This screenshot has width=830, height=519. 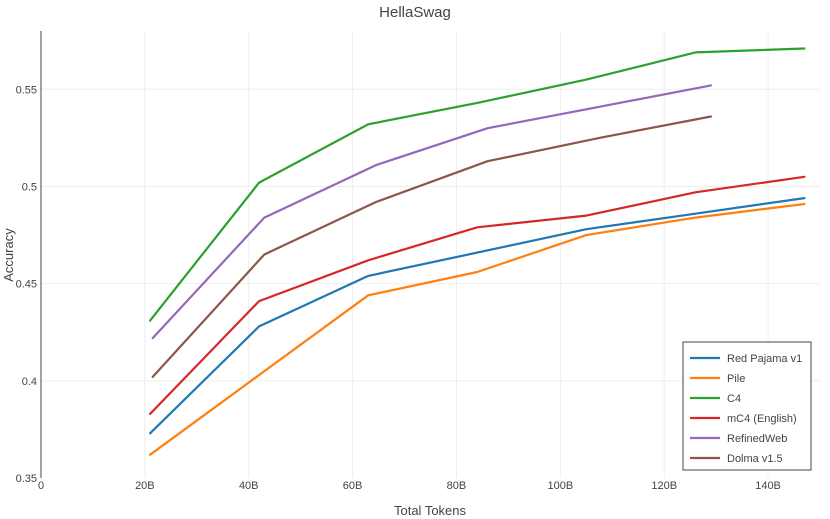 What do you see at coordinates (736, 379) in the screenshot?
I see `legend-label: Pile` at bounding box center [736, 379].